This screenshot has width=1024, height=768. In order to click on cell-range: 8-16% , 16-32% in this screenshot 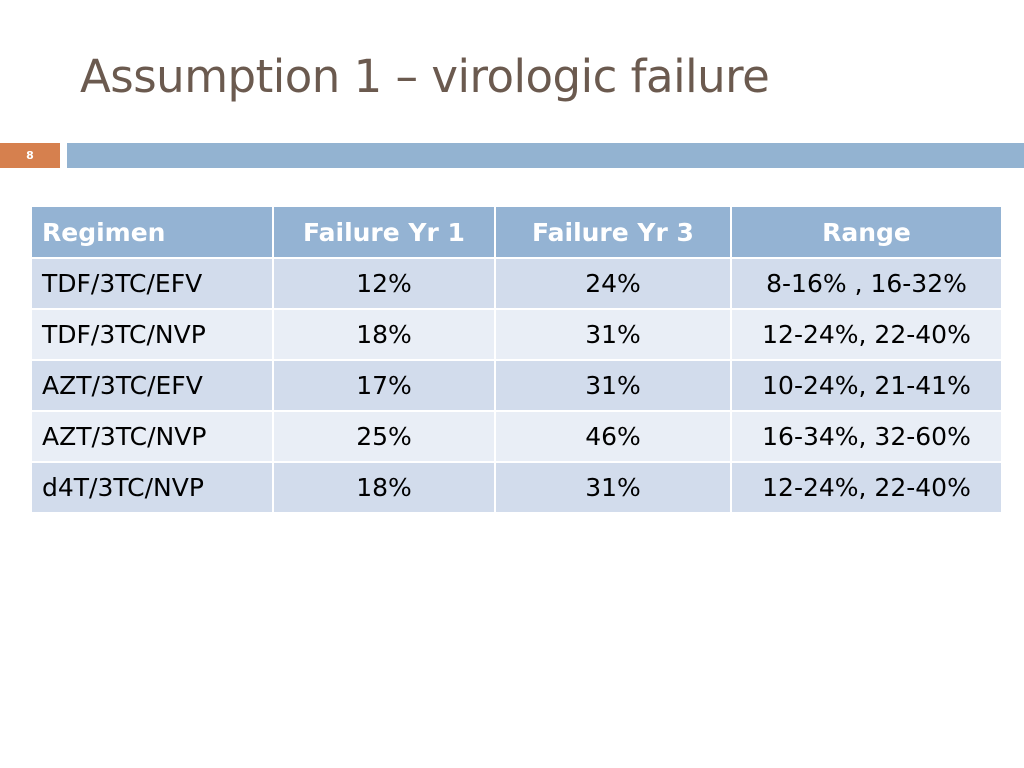, I will do `click(866, 284)`.